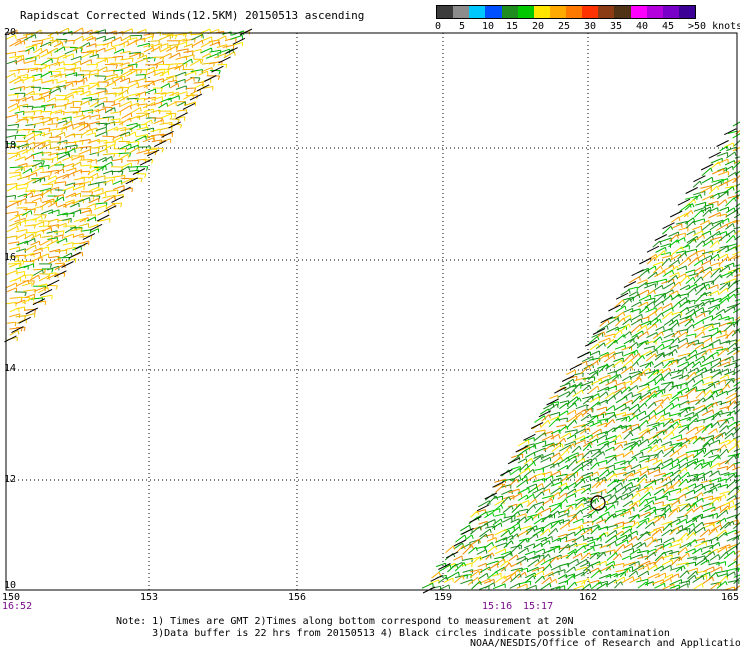 The width and height of the screenshot is (740, 650). What do you see at coordinates (574, 12) in the screenshot?
I see `legend-swatch` at bounding box center [574, 12].